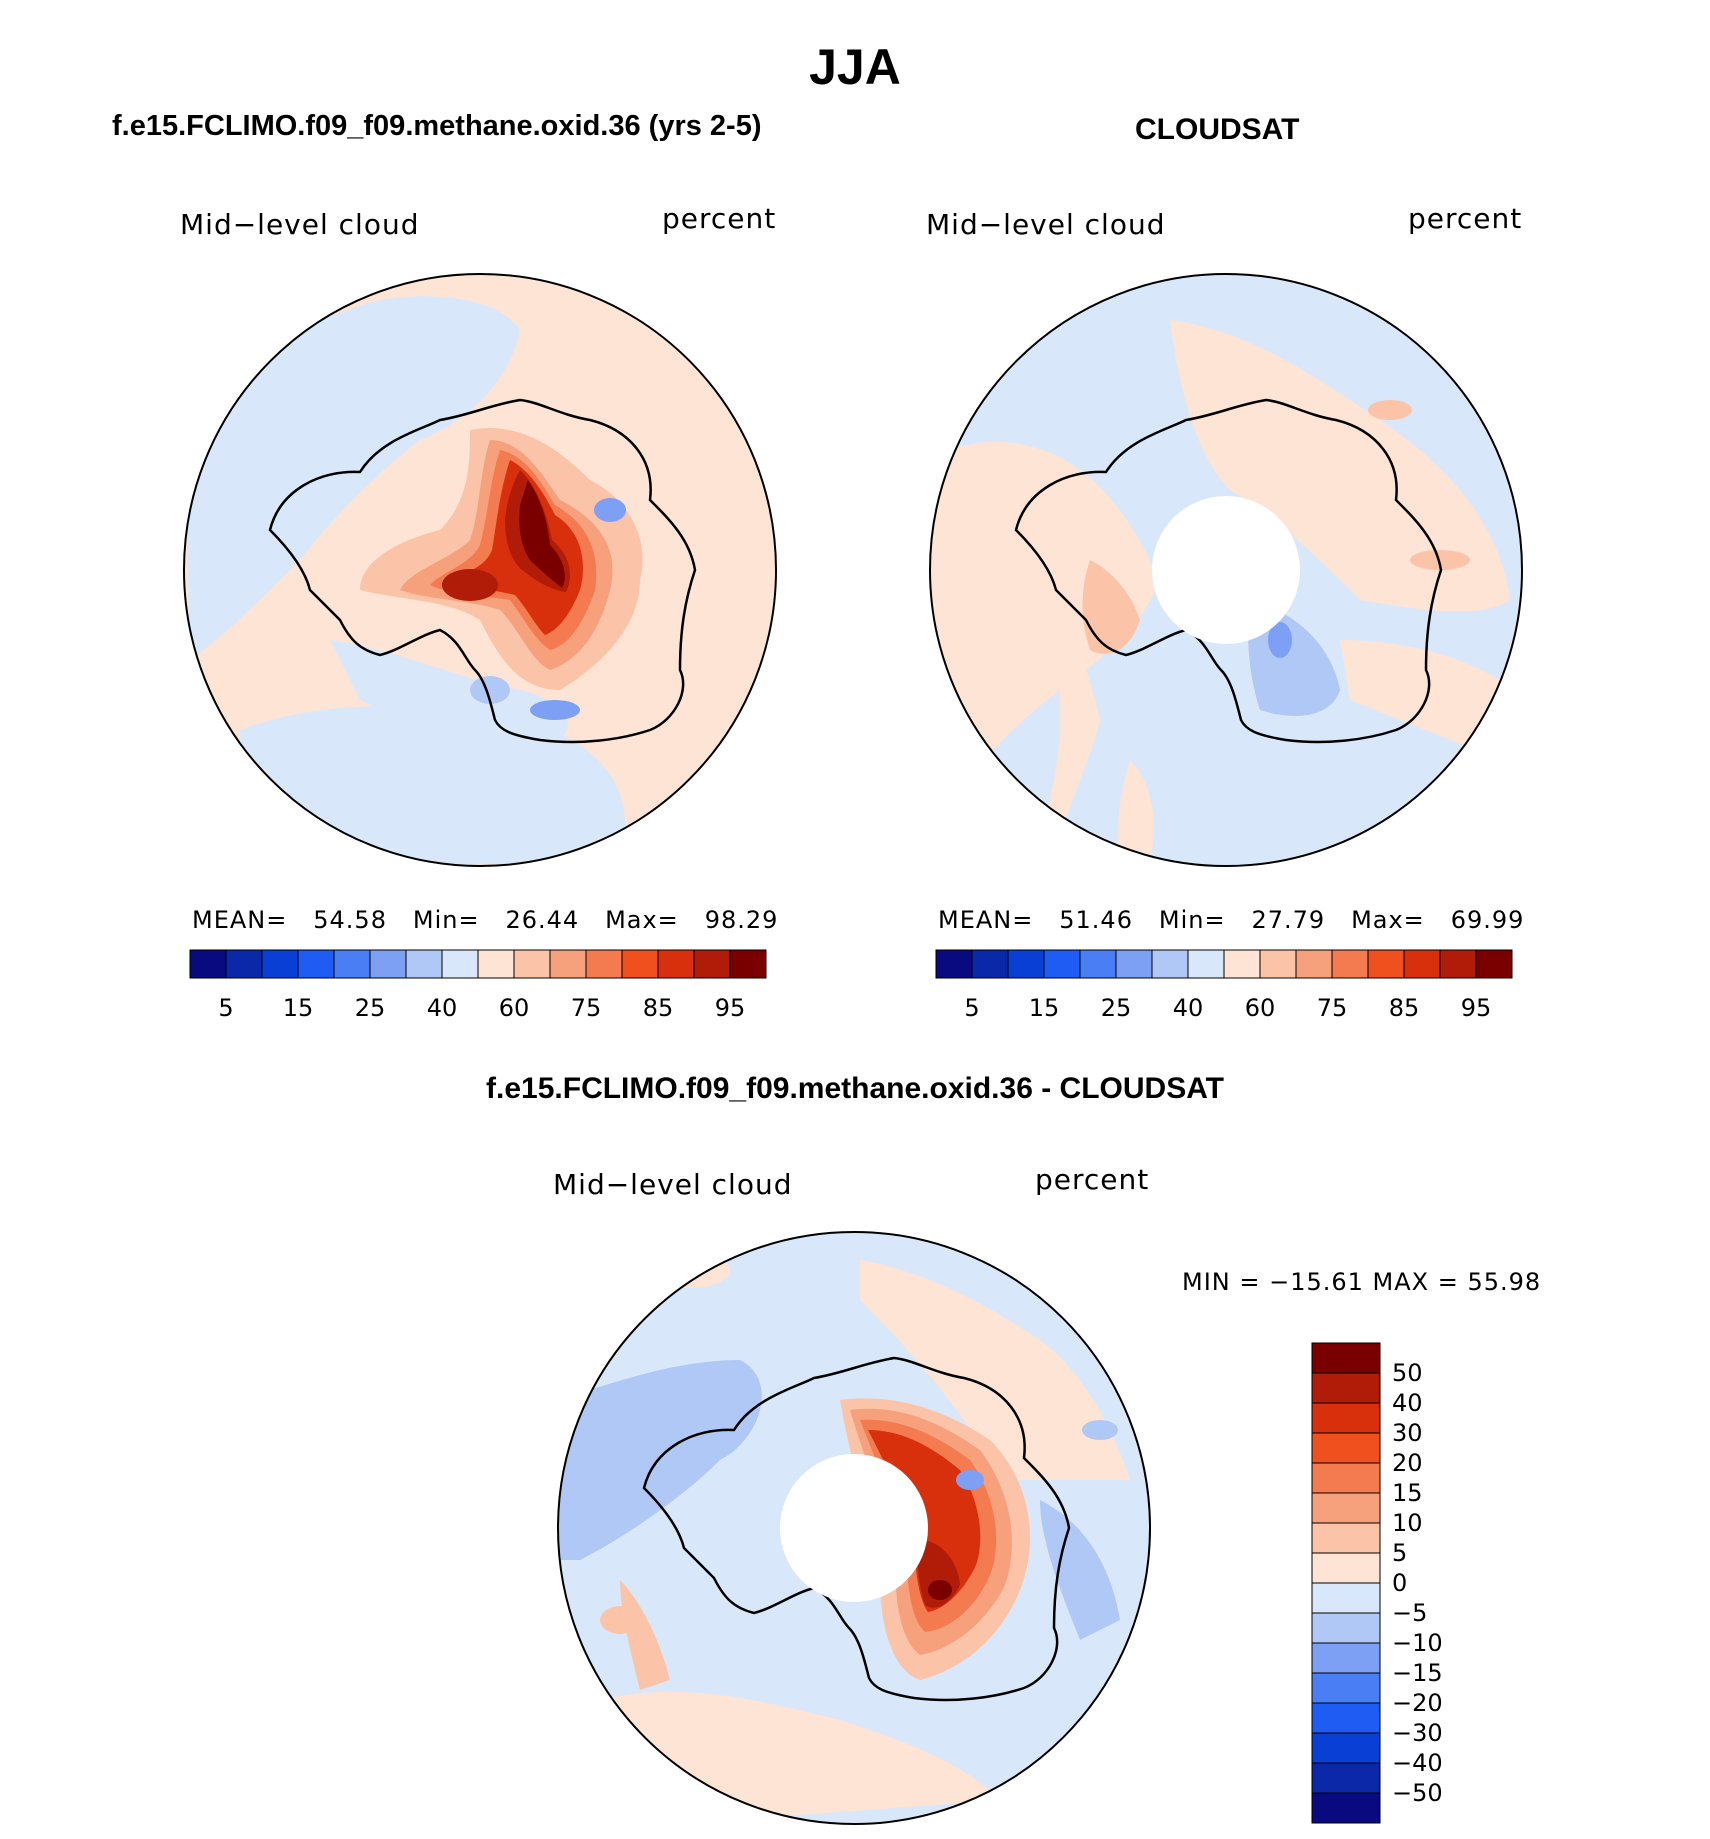  What do you see at coordinates (1092, 1179) in the screenshot?
I see `diff-units-label: percent` at bounding box center [1092, 1179].